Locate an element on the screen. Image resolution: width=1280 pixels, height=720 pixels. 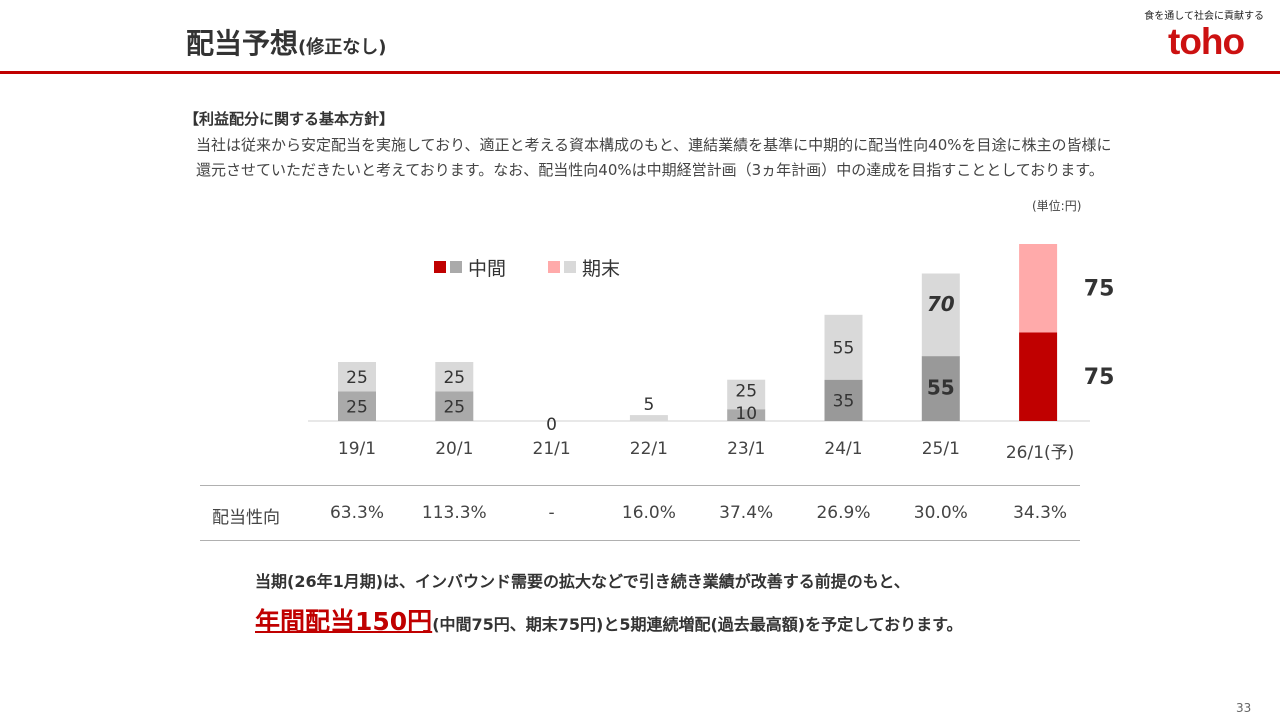
bar-interim-20/1 is located at coordinates (454, 406).